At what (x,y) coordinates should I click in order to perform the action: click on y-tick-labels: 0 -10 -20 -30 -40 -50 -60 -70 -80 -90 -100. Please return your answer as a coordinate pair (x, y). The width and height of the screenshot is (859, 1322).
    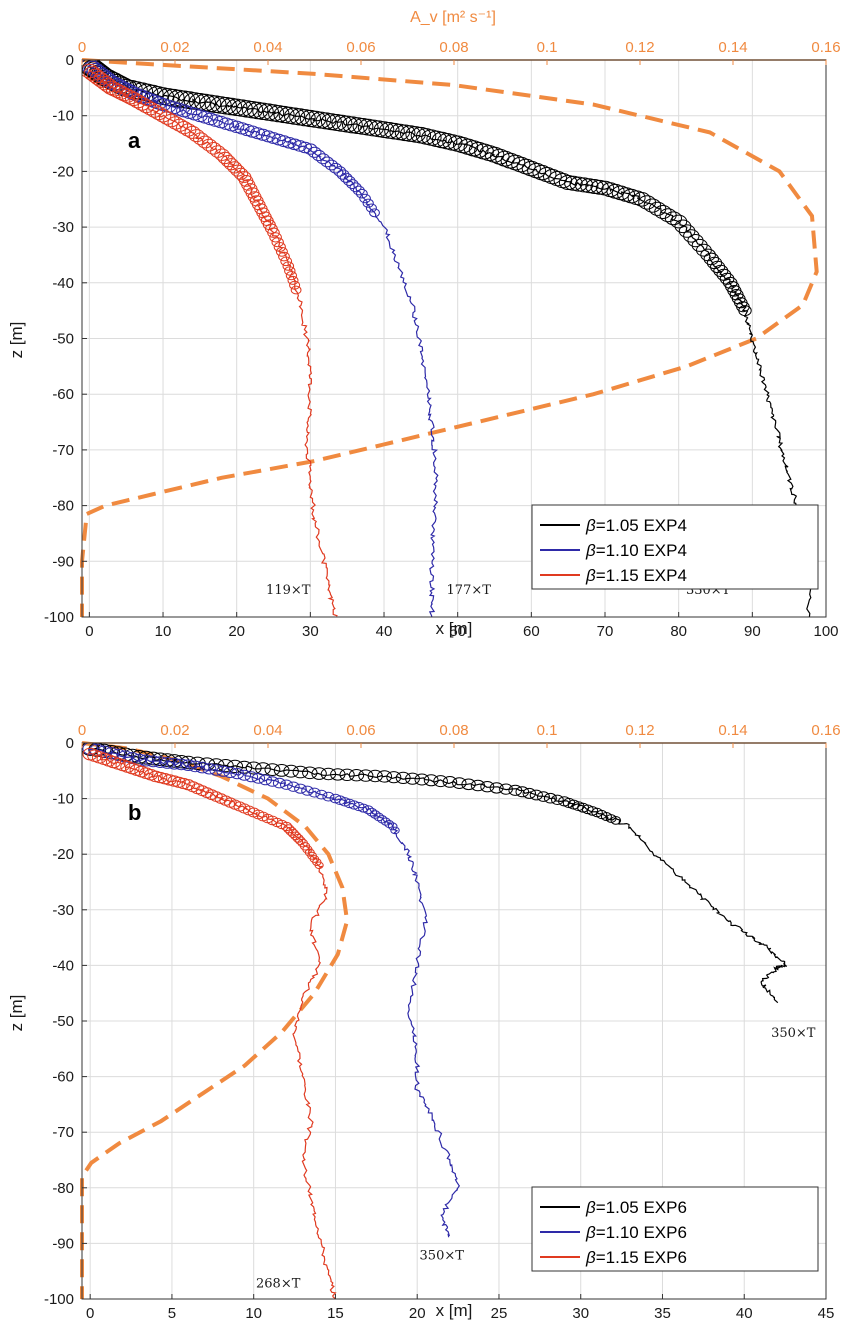
    Looking at the image, I should click on (65, 1021).